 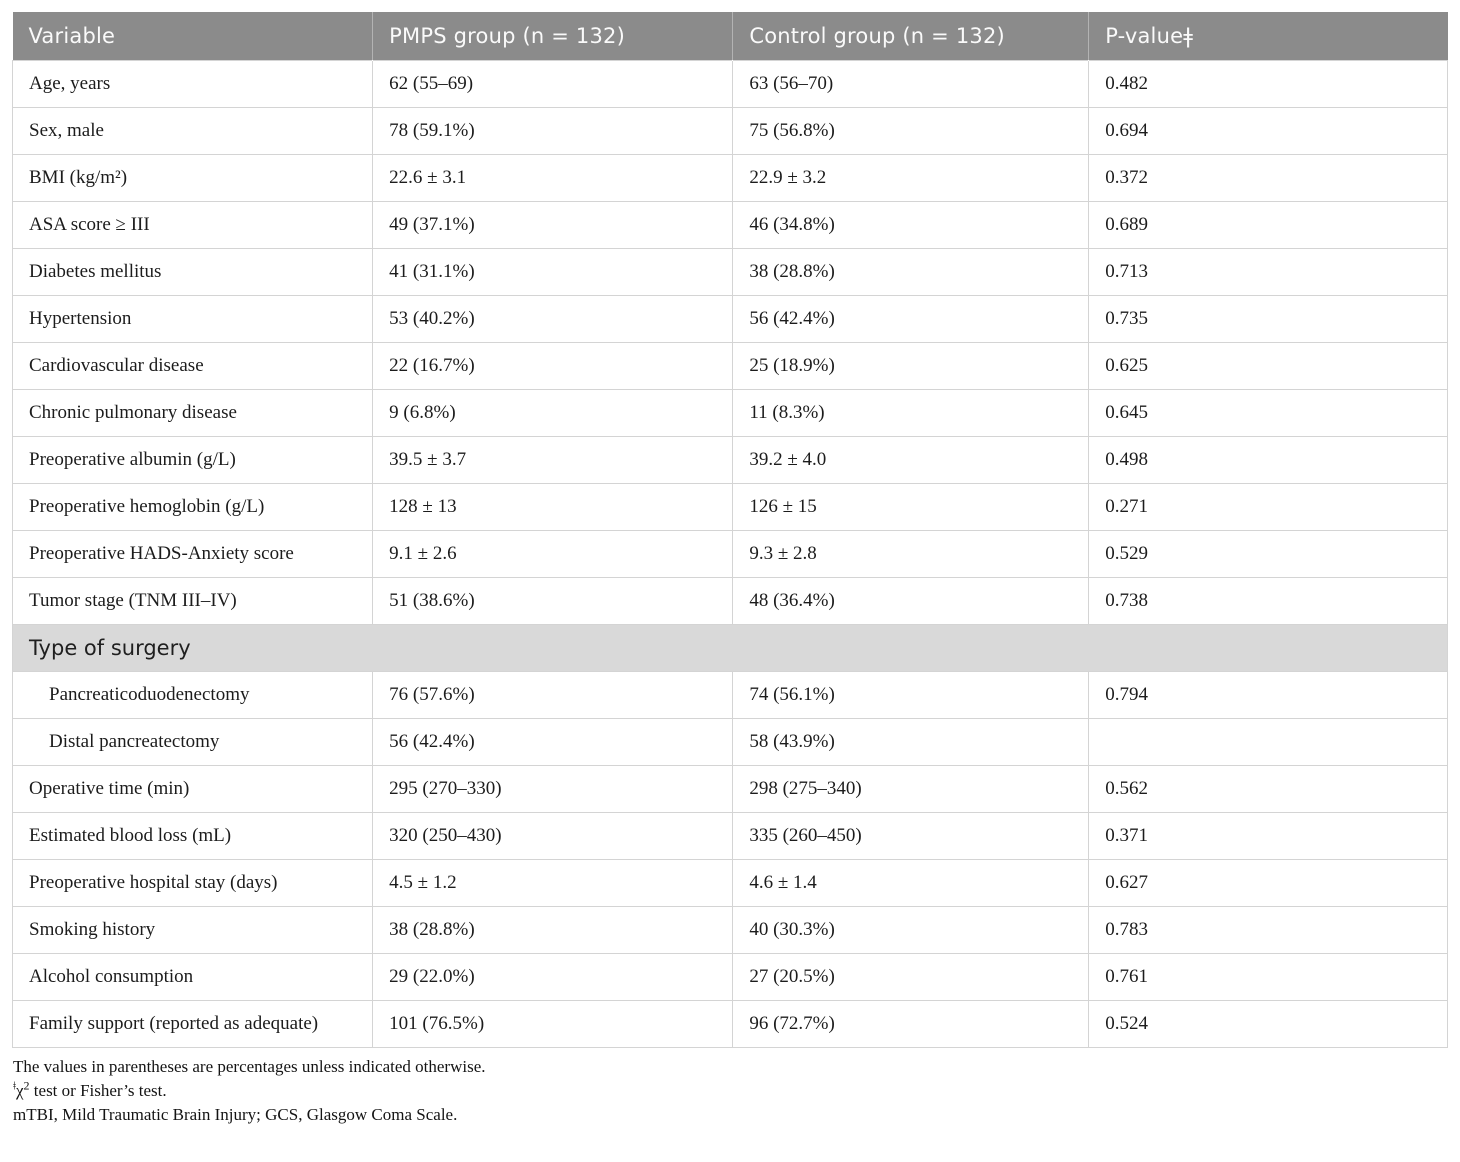 I want to click on column-header-variable: Variable, so click(x=193, y=36).